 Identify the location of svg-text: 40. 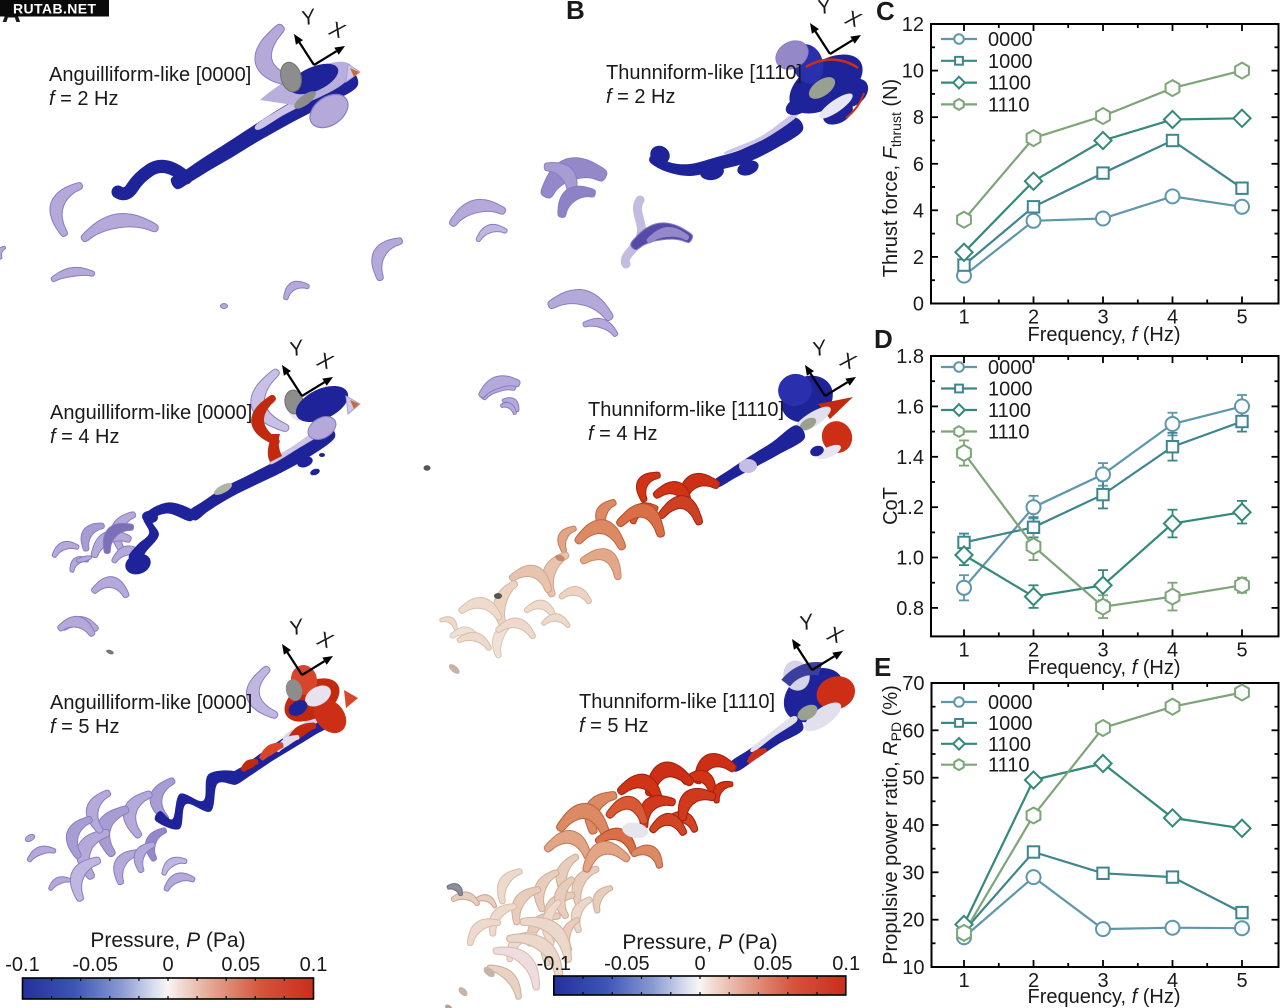
(913, 826).